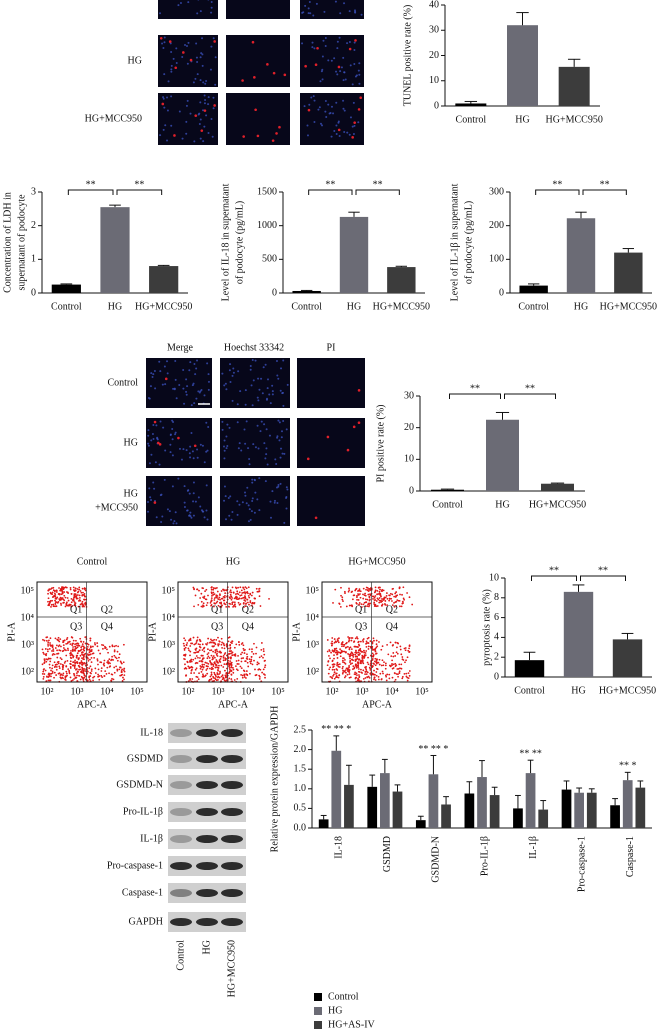 This screenshot has height=1031, width=664. What do you see at coordinates (380, 443) in the screenshot?
I see `y-axis-label: PI positive rate (%)` at bounding box center [380, 443].